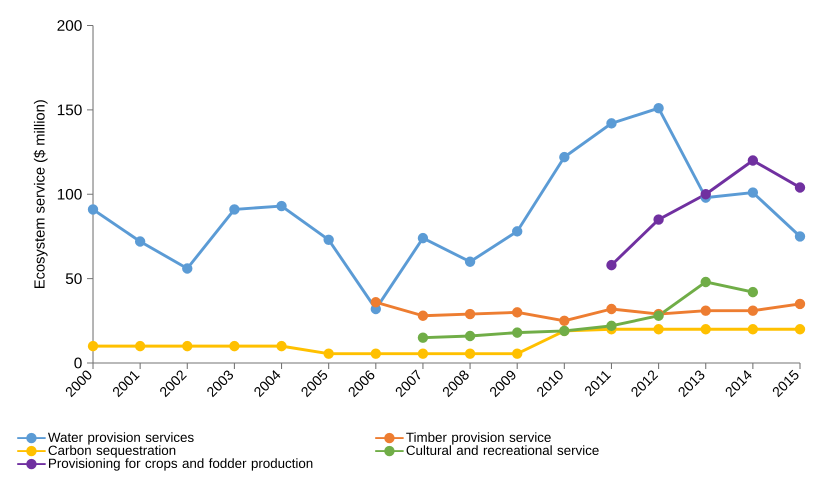  Describe the element at coordinates (78, 363) in the screenshot. I see `y-tick-label: 0` at that location.